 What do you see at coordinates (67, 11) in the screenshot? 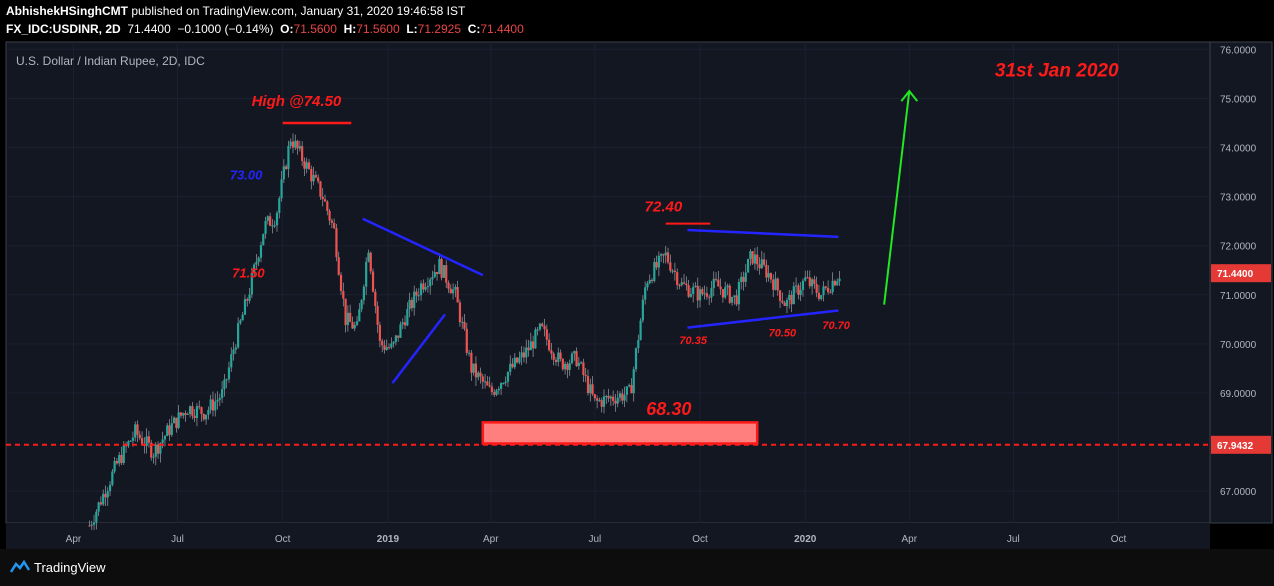
I see `author-name: AbhishekHSinghCMT` at bounding box center [67, 11].